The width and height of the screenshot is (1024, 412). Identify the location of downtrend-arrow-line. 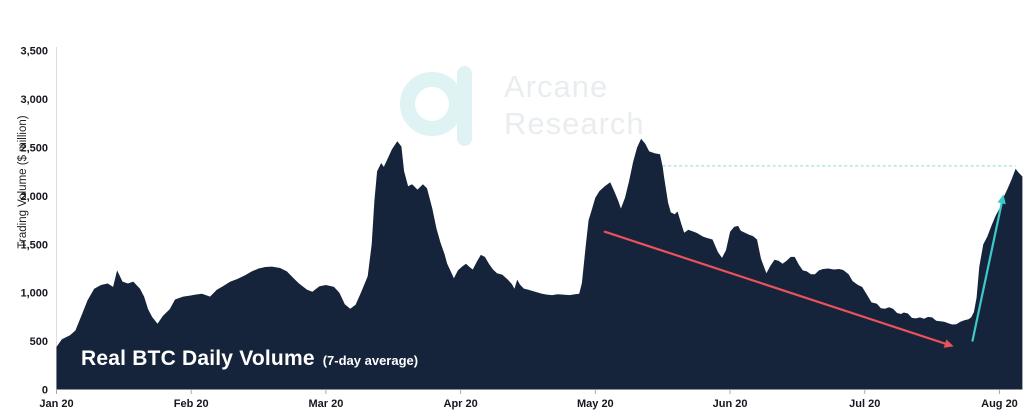
(777, 288).